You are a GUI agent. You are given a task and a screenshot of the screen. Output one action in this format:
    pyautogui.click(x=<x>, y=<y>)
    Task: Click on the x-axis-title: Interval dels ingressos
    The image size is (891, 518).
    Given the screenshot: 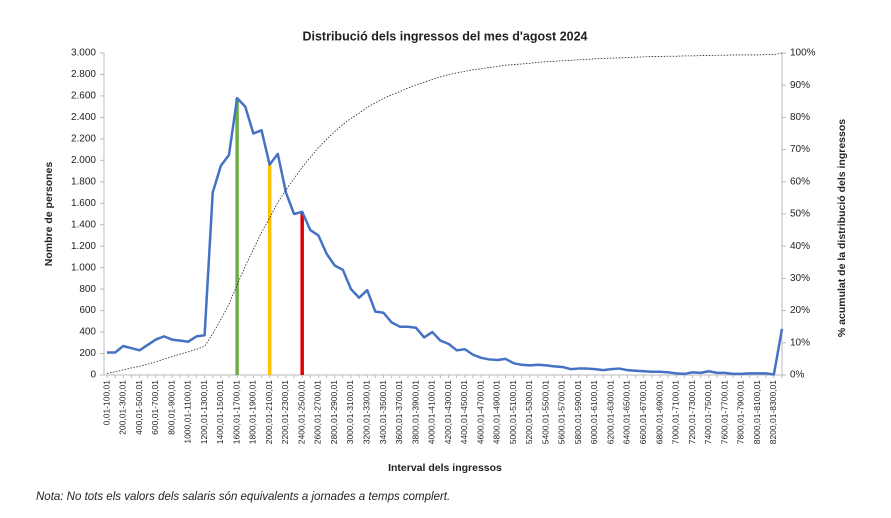 What is the action you would take?
    pyautogui.click(x=445, y=468)
    